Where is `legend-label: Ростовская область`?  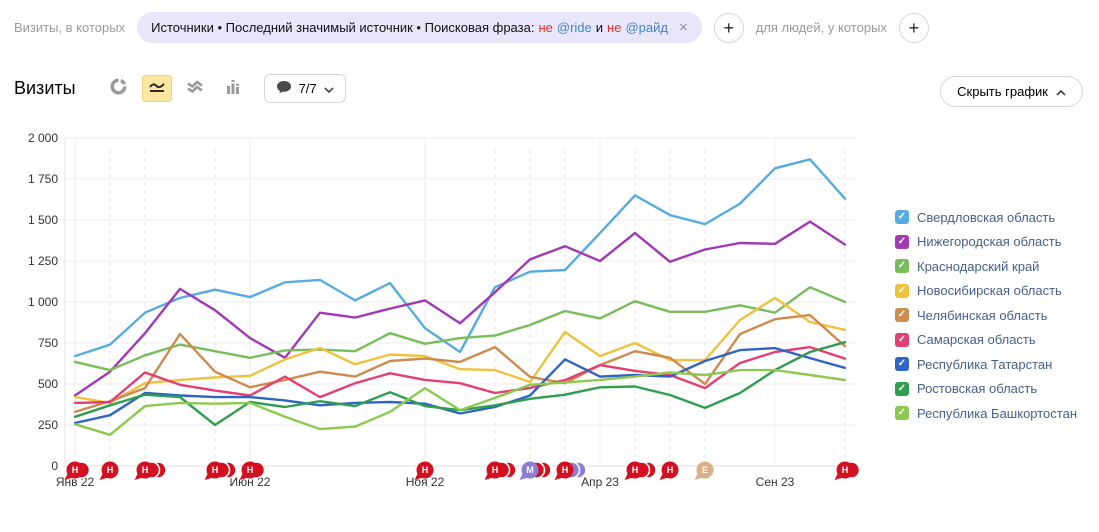
legend-label: Ростовская область is located at coordinates (977, 389).